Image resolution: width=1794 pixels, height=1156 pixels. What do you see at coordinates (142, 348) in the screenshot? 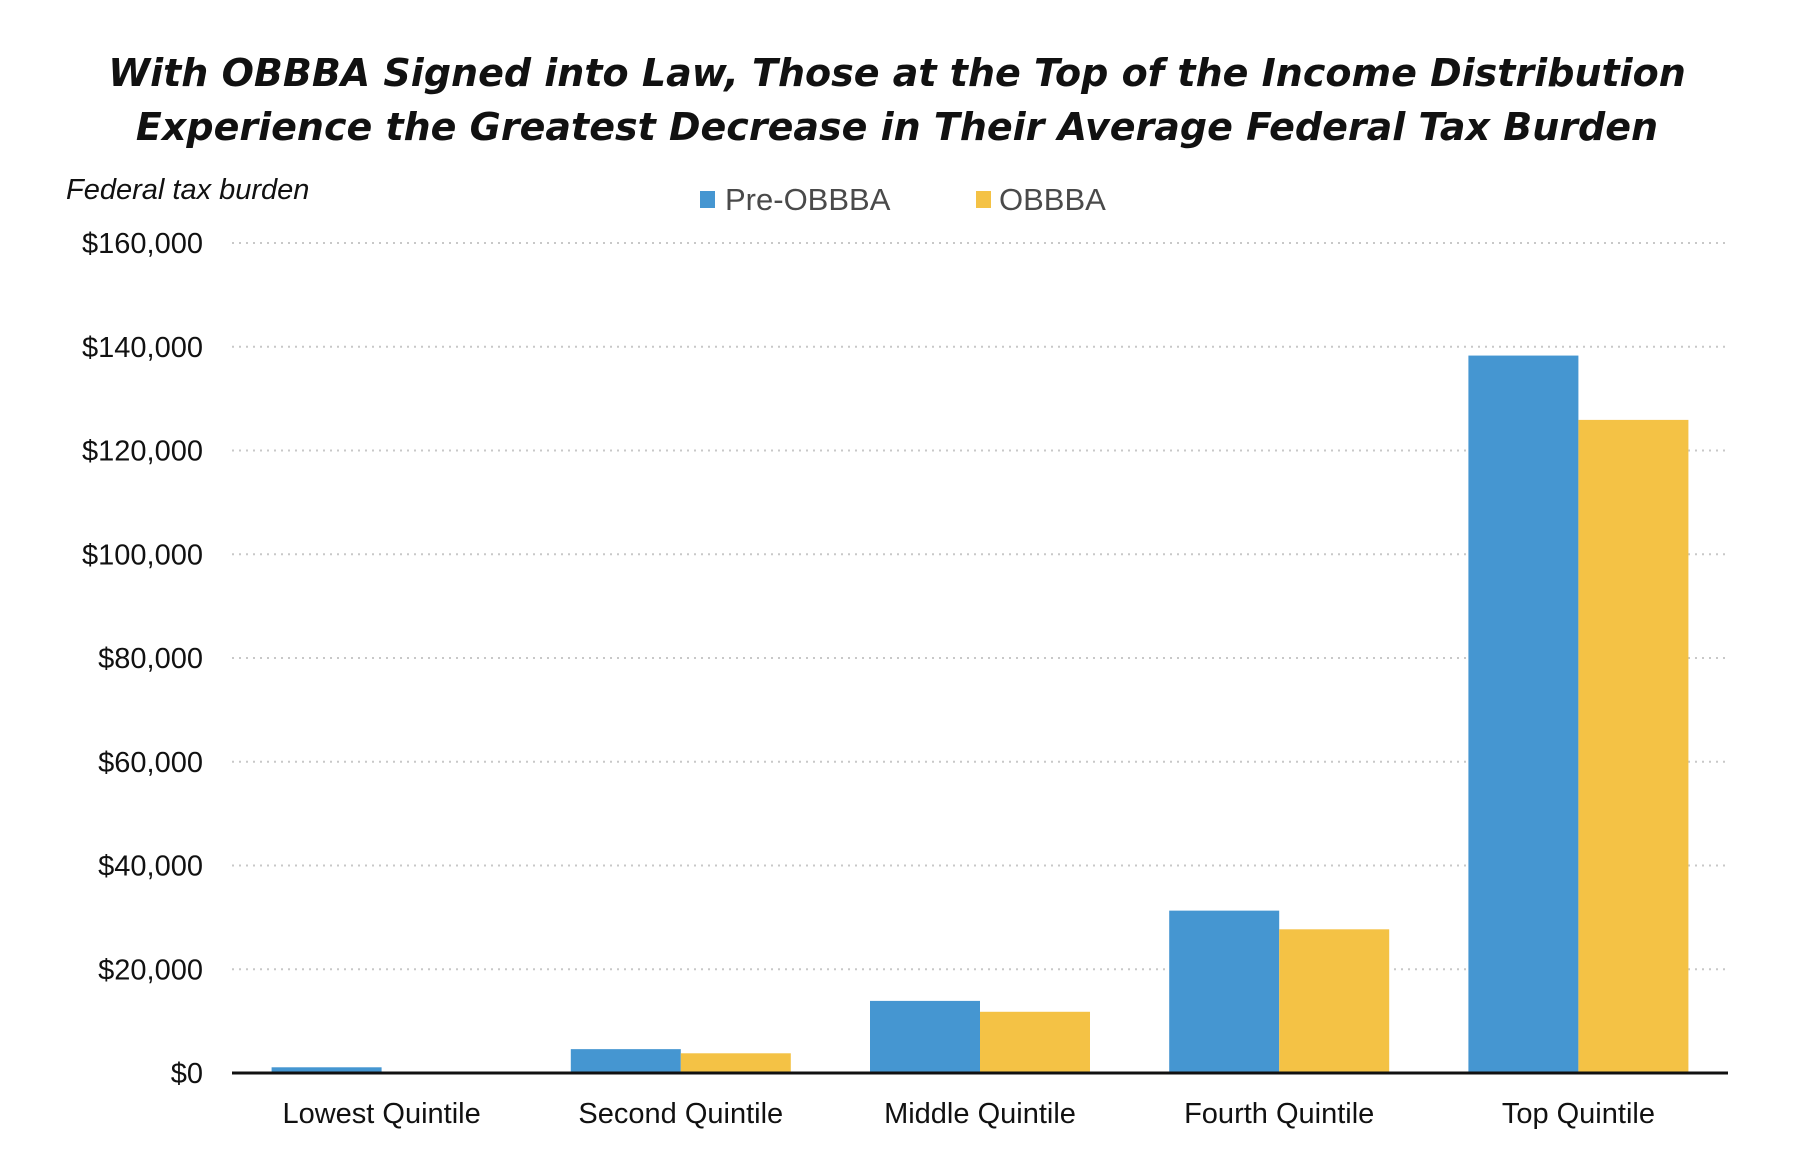
I see `y-tick-label: $140,000` at bounding box center [142, 348].